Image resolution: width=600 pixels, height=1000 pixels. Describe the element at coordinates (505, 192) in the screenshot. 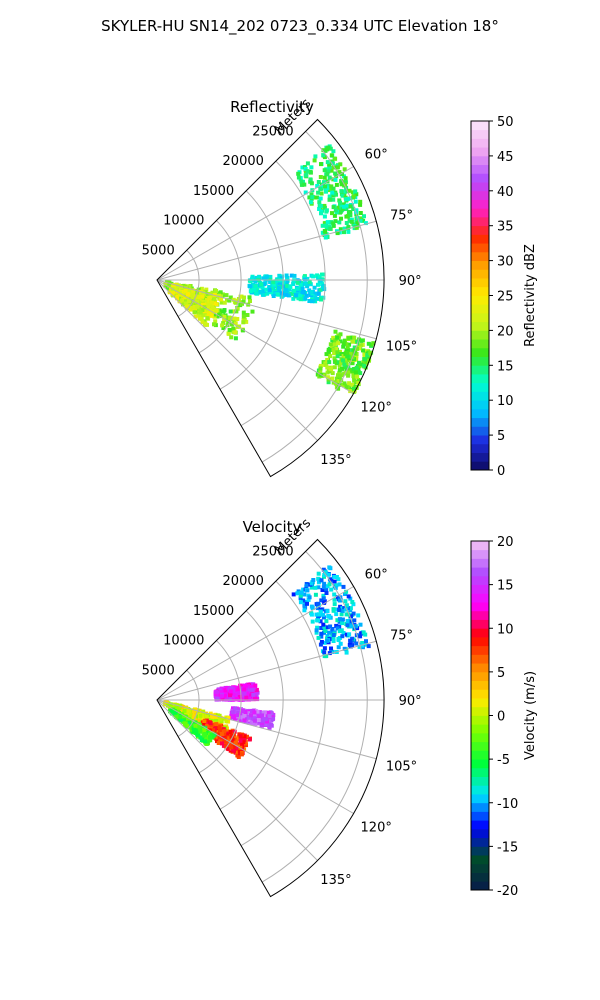

I see `colorbar-tick-label: 40` at that location.